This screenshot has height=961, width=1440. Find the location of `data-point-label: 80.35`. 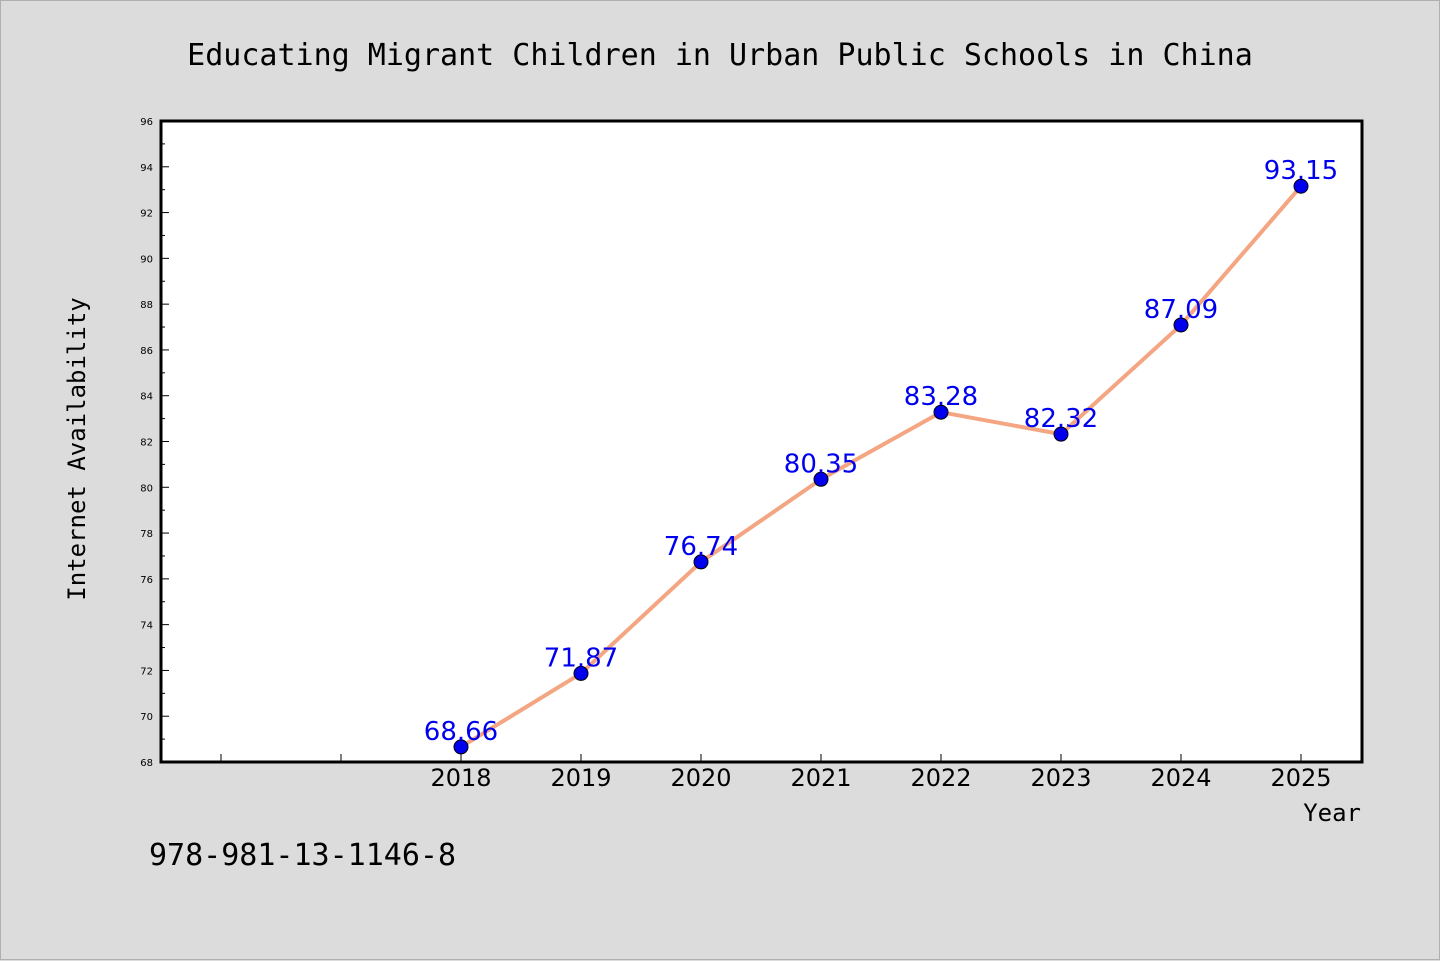

data-point-label: 80.35 is located at coordinates (821, 464).